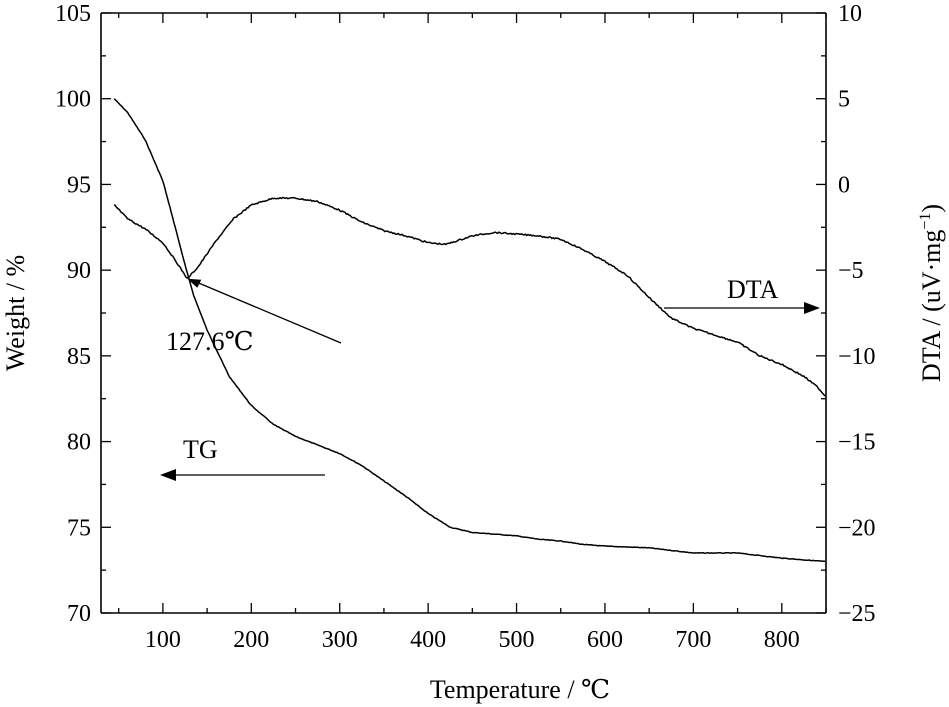 This screenshot has width=949, height=707. What do you see at coordinates (79, 528) in the screenshot?
I see `y-left-tick-label: 75` at bounding box center [79, 528].